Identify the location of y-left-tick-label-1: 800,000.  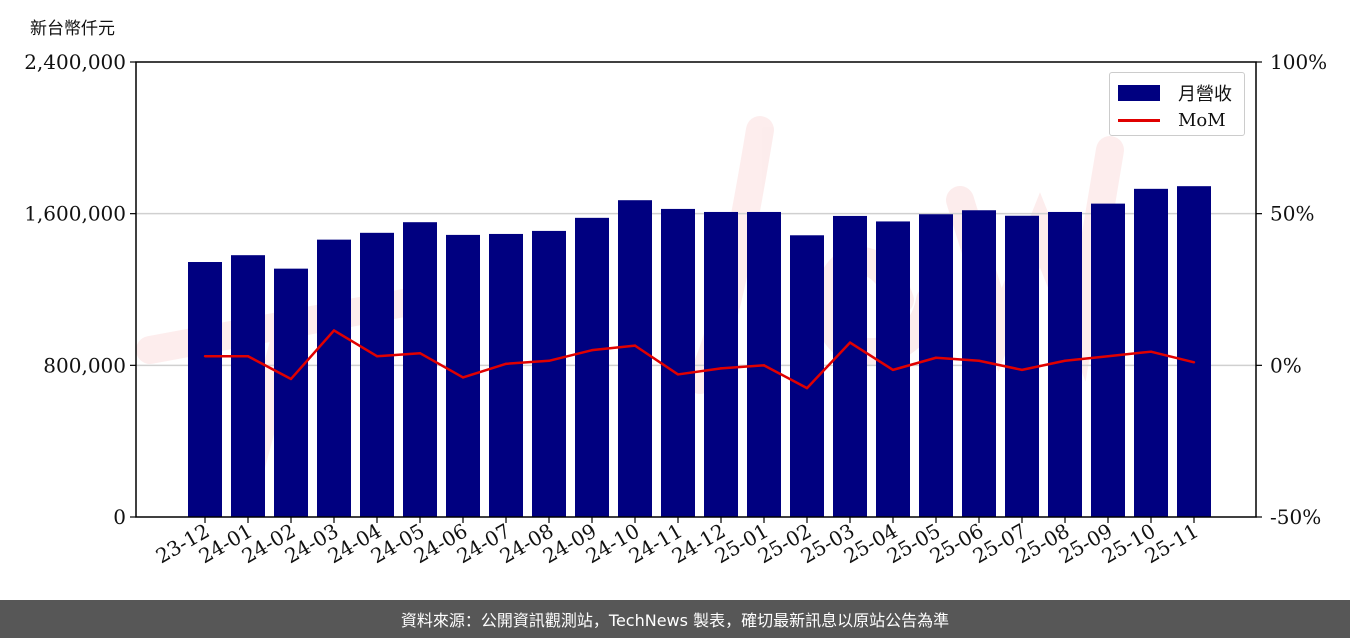
(84, 365).